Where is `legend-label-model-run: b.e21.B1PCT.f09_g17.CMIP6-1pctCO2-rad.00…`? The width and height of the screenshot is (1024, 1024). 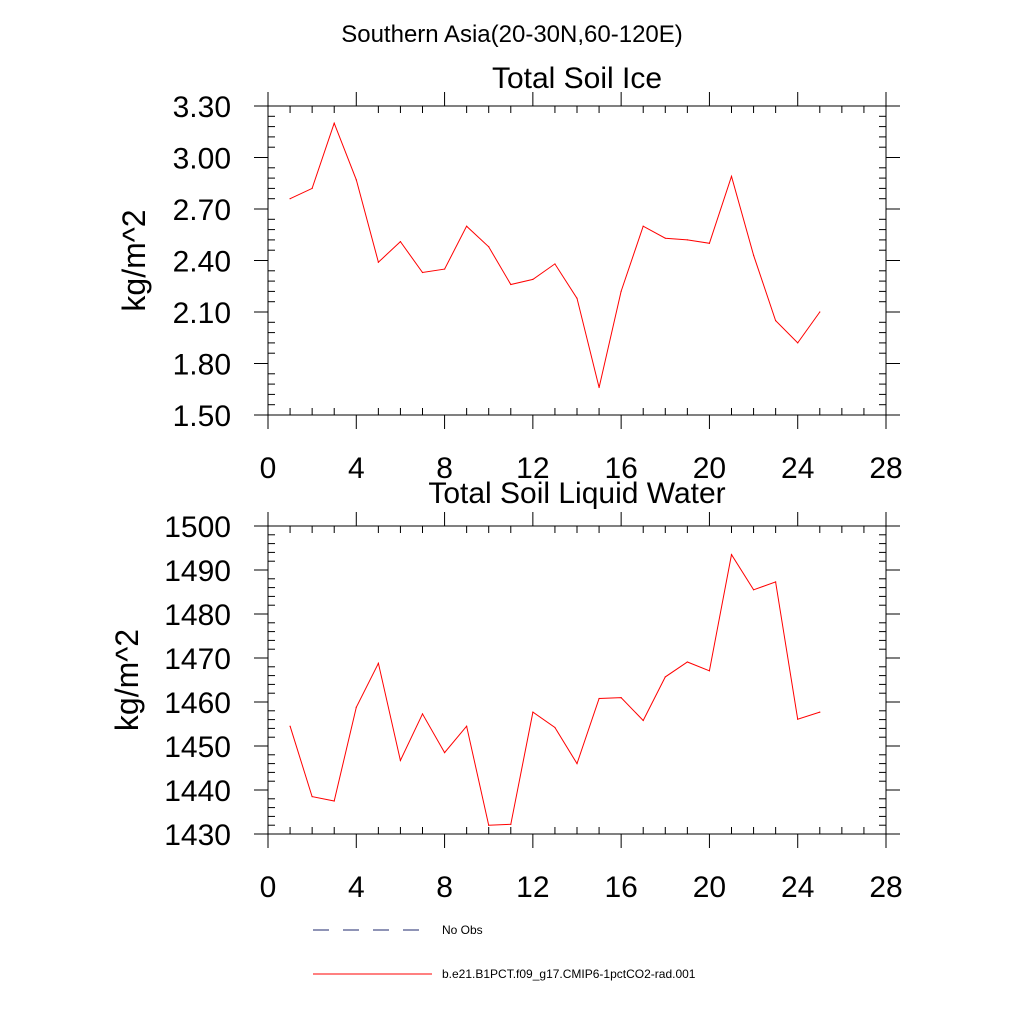 legend-label-model-run: b.e21.B1PCT.f09_g17.CMIP6-1pctCO2-rad.00… is located at coordinates (569, 974).